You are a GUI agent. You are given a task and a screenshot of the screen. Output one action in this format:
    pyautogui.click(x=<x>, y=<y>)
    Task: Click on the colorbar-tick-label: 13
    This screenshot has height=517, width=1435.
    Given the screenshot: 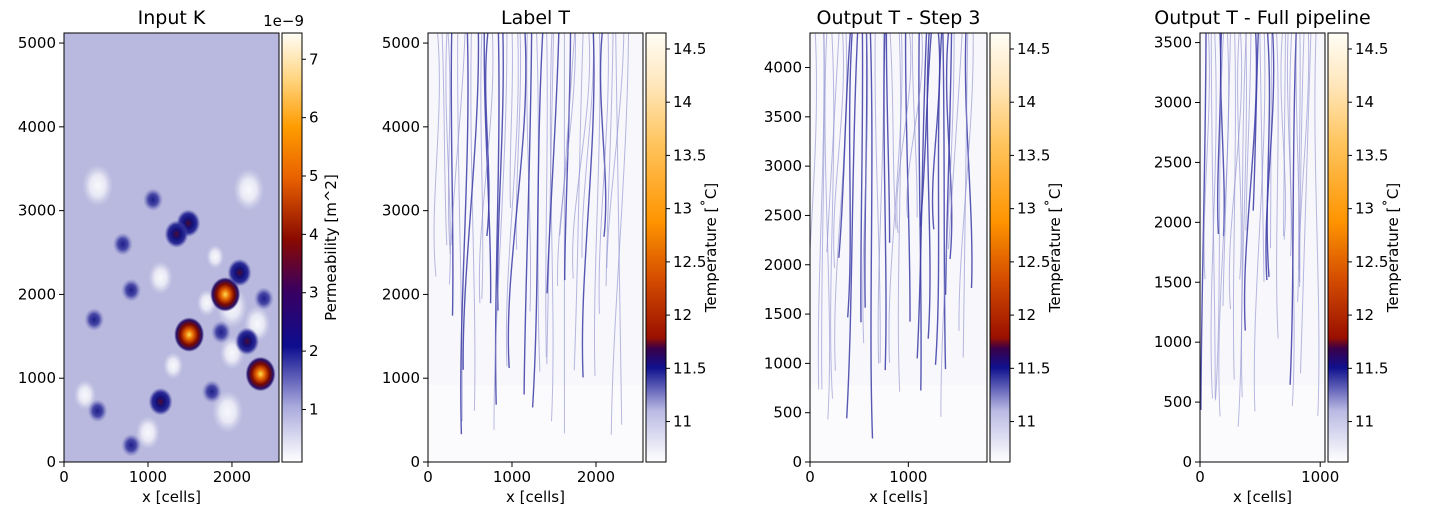 What is the action you would take?
    pyautogui.click(x=1364, y=209)
    